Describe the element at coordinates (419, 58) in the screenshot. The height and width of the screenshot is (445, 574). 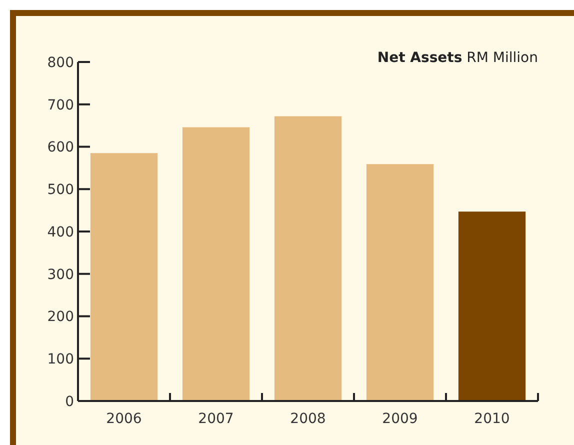
I see `chart-title: Net Assets` at that location.